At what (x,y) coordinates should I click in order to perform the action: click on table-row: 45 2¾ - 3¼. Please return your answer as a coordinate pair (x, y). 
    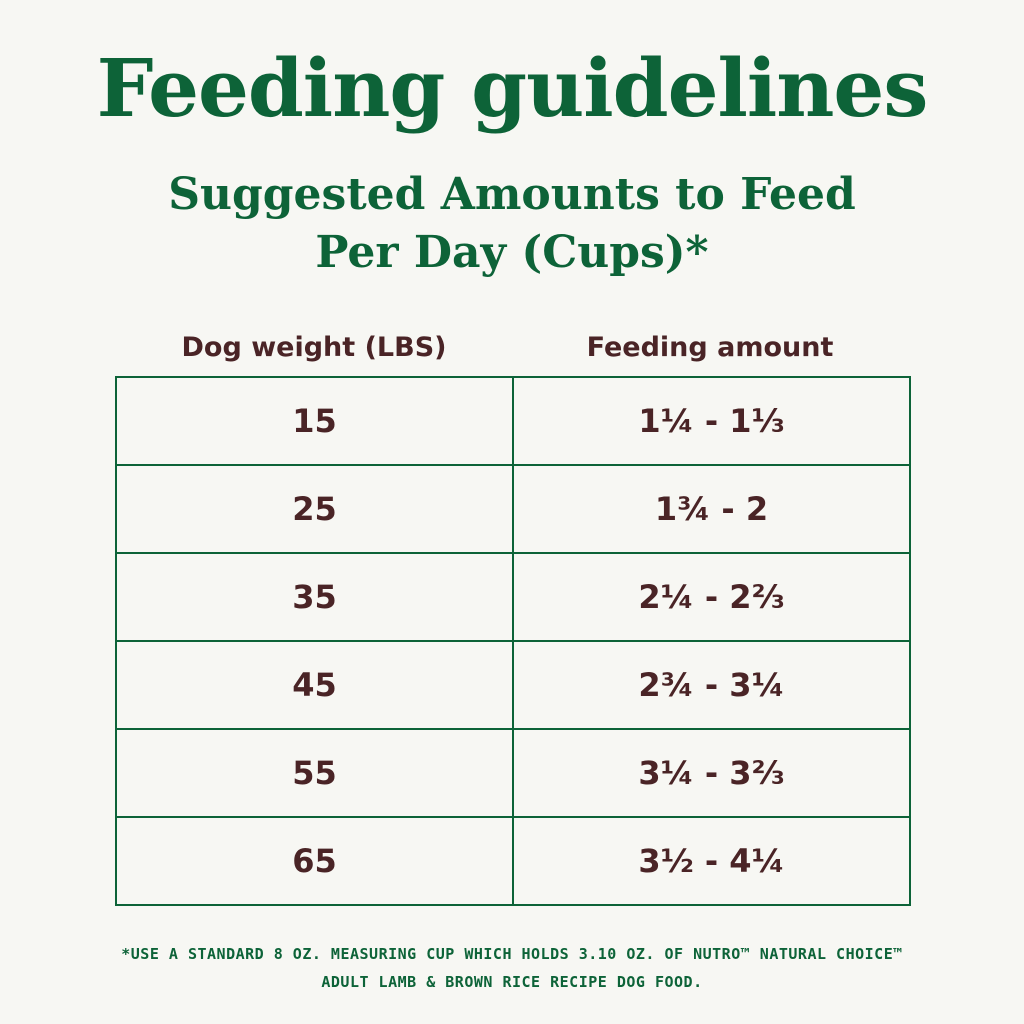
    Looking at the image, I should click on (513, 686).